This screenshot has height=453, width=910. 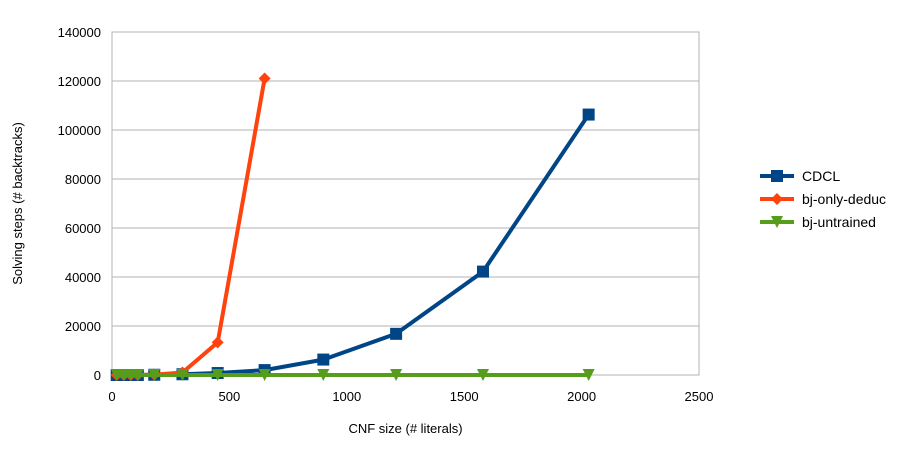 What do you see at coordinates (83, 228) in the screenshot?
I see `y-tick-label: 60000` at bounding box center [83, 228].